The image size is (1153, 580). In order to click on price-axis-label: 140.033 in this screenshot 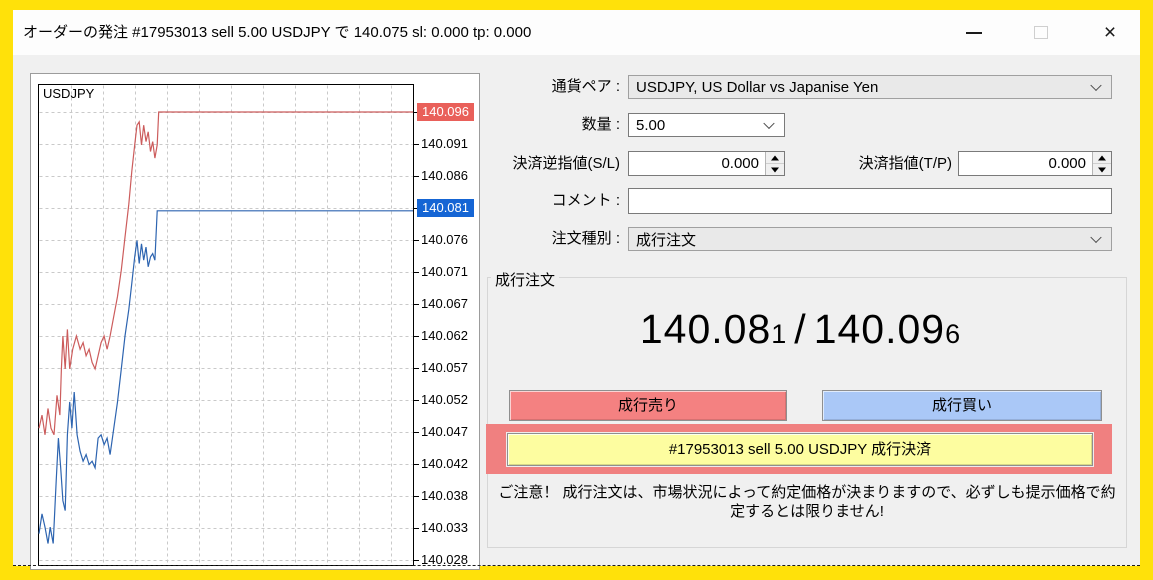, I will do `click(444, 527)`.